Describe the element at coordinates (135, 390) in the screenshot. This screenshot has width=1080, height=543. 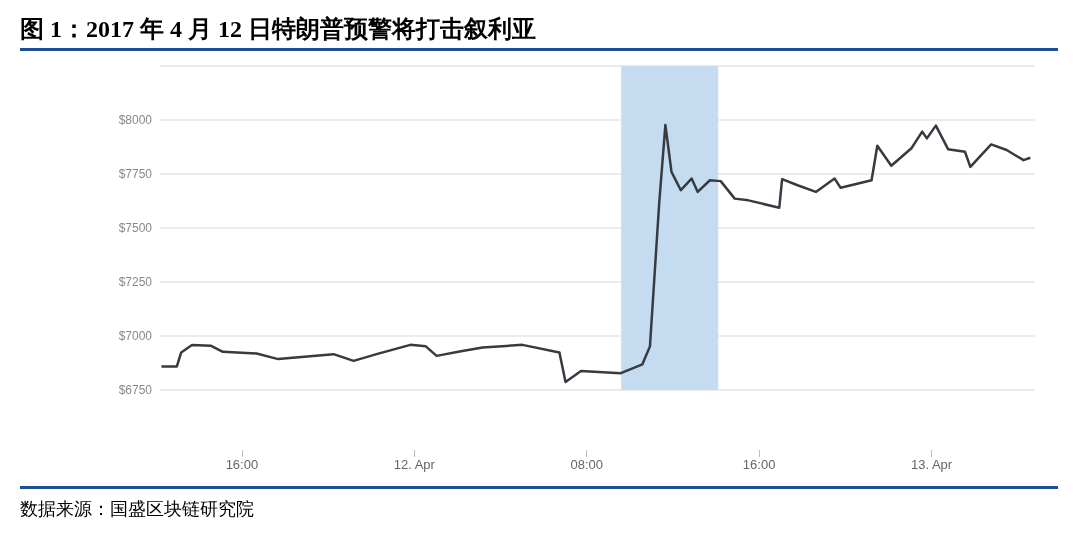
I see `y-tick-label: $6750` at that location.